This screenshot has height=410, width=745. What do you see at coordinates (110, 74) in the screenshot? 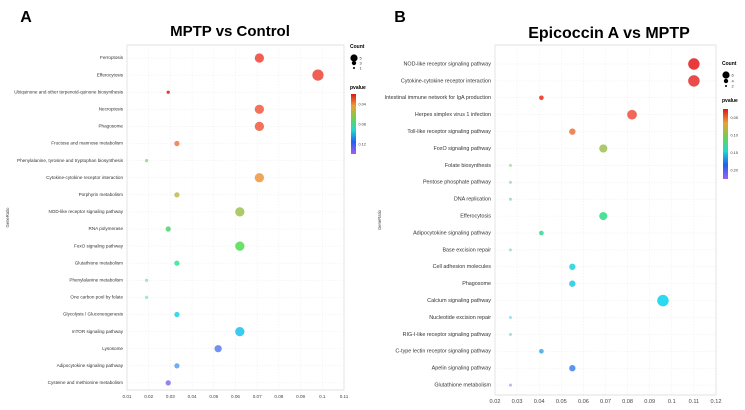
I see `y-category-label: Efferocytosis` at bounding box center [110, 74].